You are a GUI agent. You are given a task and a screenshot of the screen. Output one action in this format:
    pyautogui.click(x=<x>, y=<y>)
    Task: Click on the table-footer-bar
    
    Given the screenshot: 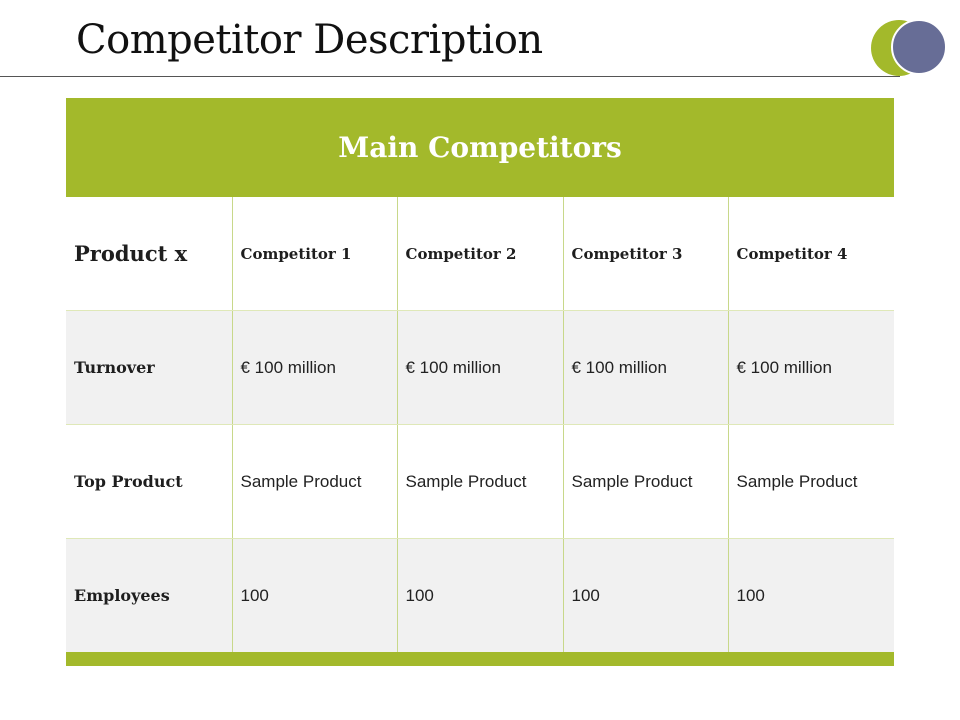 What is the action you would take?
    pyautogui.click(x=480, y=659)
    